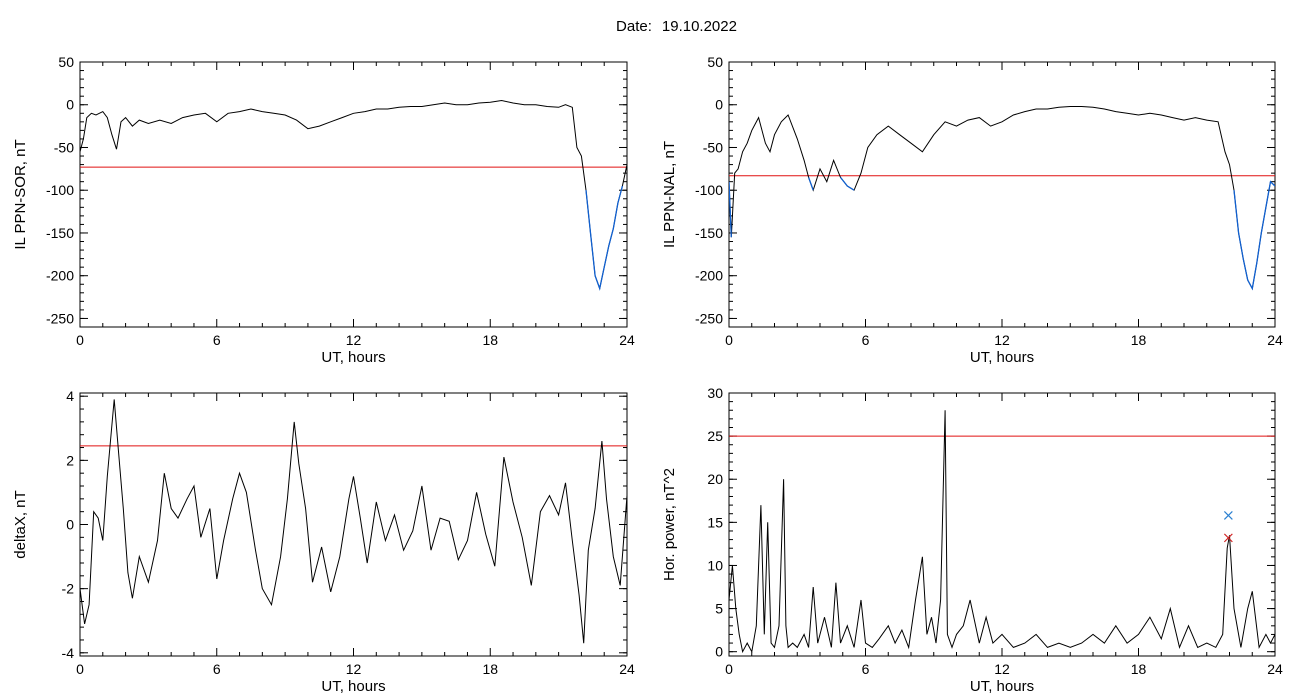 This screenshot has height=700, width=1300. I want to click on y-tick-label: 5, so click(719, 609).